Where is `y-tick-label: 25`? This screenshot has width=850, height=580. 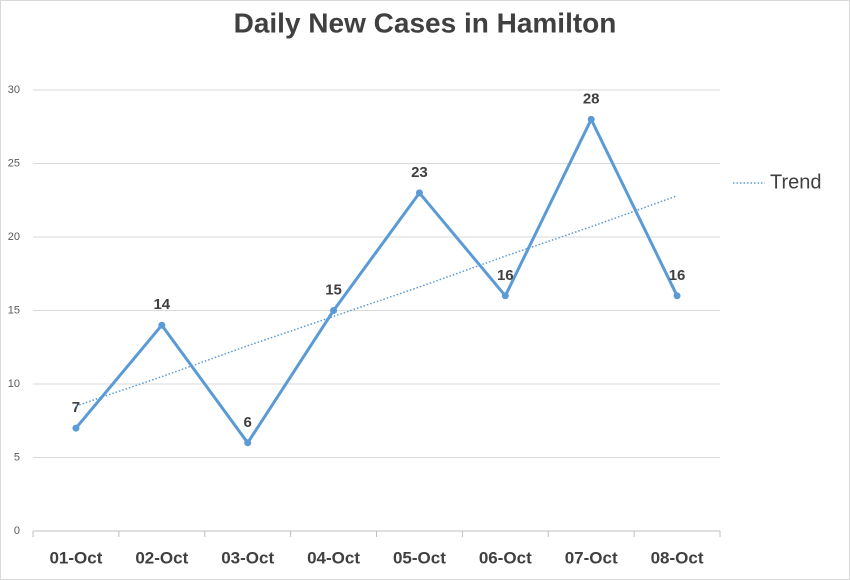
y-tick-label: 25 is located at coordinates (14, 163).